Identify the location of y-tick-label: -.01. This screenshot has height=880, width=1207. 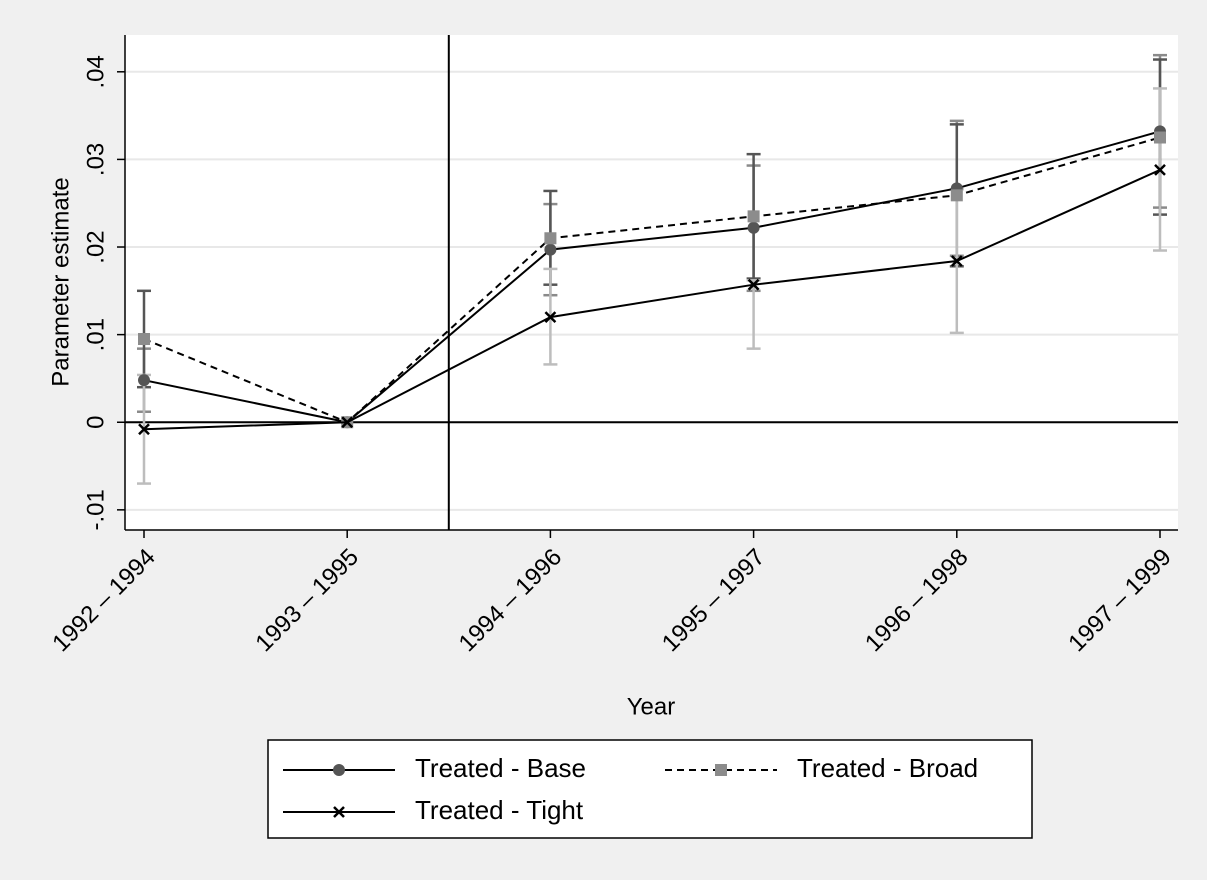
(95, 509).